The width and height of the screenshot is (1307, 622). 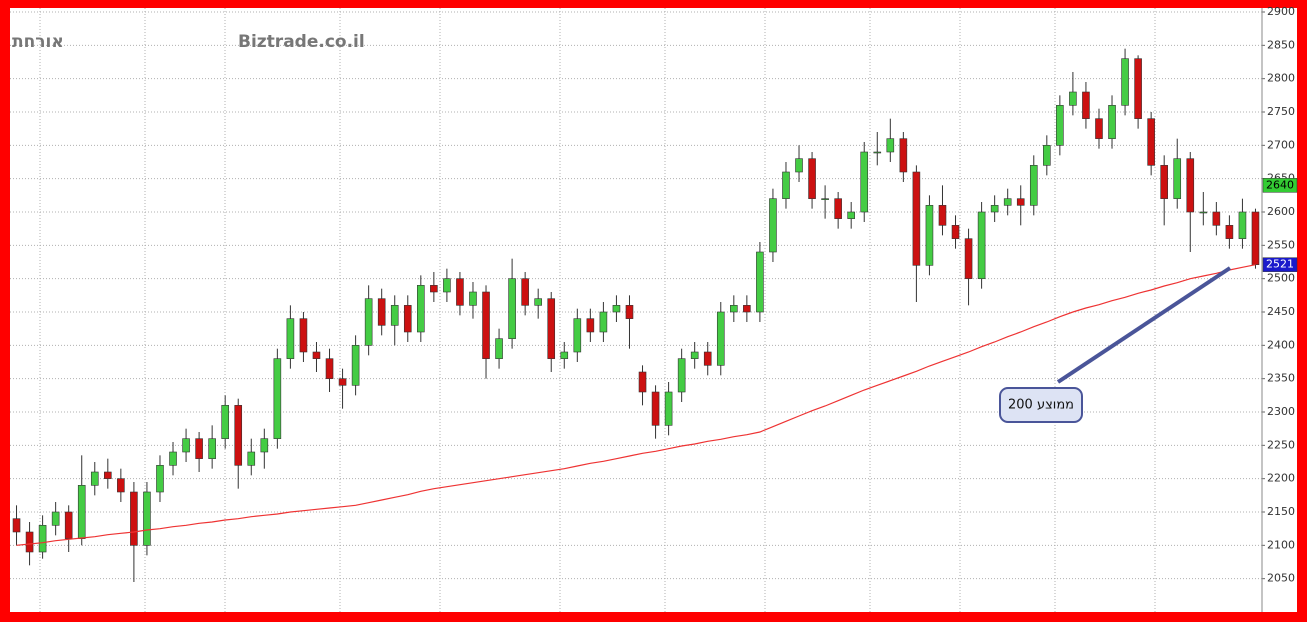 I want to click on annotation-box, so click(x=1041, y=405).